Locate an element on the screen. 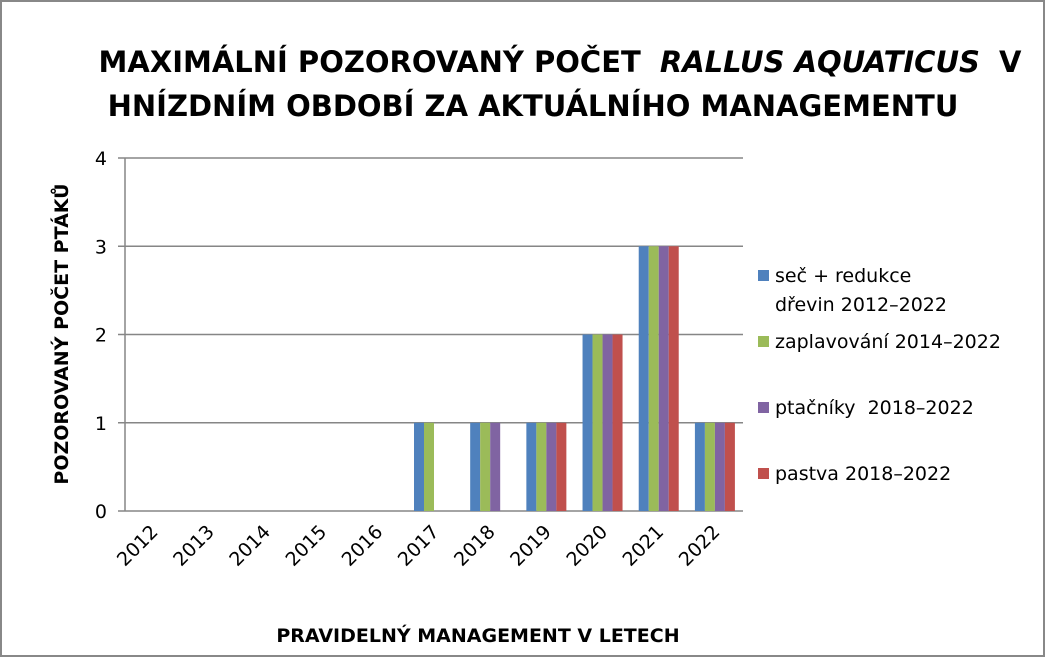 The height and width of the screenshot is (657, 1045). title-italic: RALLUS AQUATICUS is located at coordinates (820, 62).